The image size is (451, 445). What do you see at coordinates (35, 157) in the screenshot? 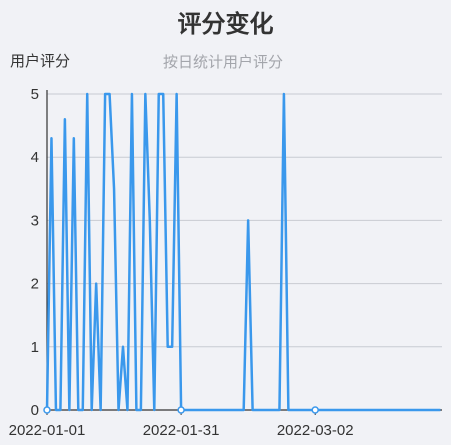
I see `y-tick-label: 4` at bounding box center [35, 157].